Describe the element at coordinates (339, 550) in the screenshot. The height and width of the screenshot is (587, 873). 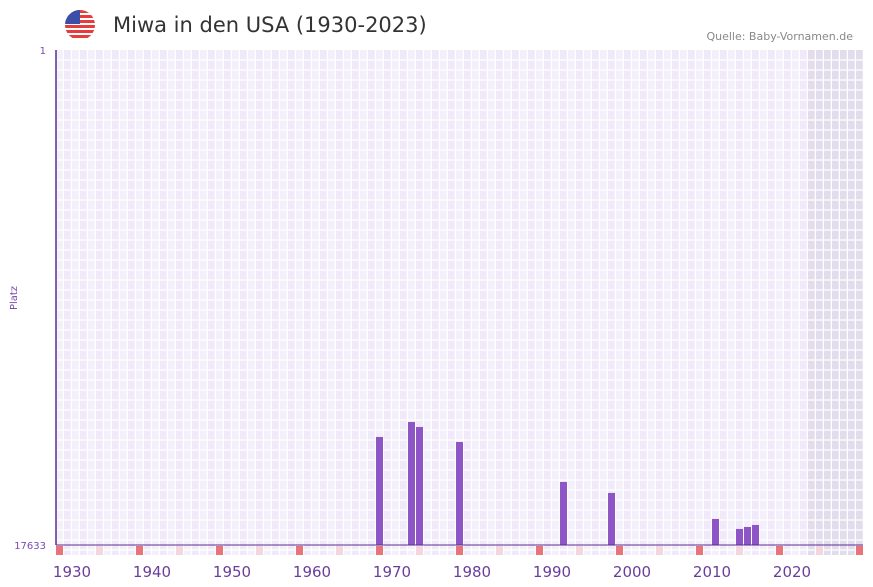
I see `year-marker-1965` at that location.